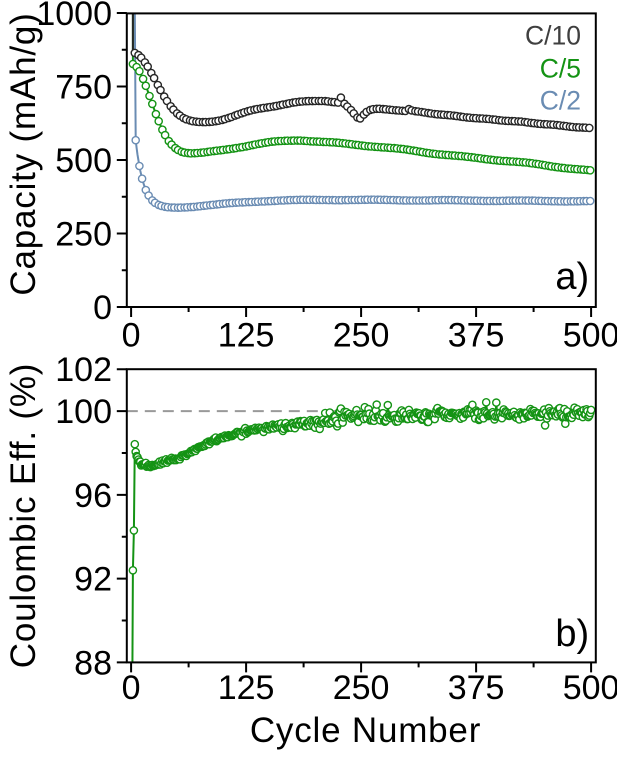  Describe the element at coordinates (553, 36) in the screenshot. I see `svg-text: C/10` at that location.